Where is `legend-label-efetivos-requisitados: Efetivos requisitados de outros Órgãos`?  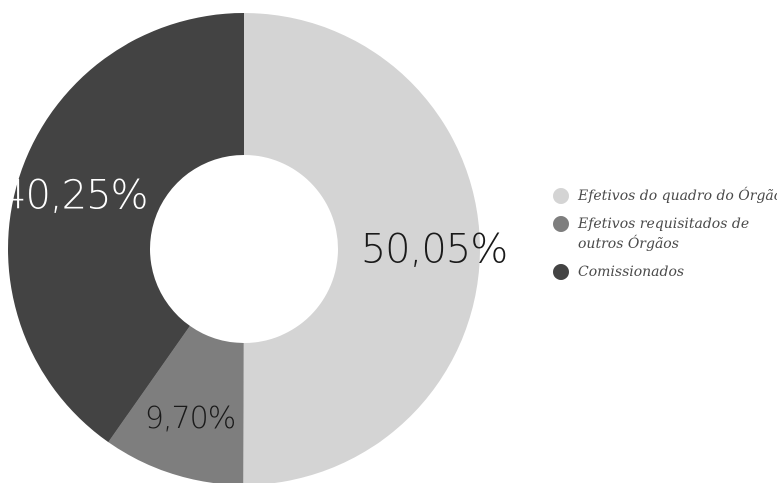 legend-label-efetivos-requisitados: Efetivos requisitados de outros Órgãos is located at coordinates (673, 234).